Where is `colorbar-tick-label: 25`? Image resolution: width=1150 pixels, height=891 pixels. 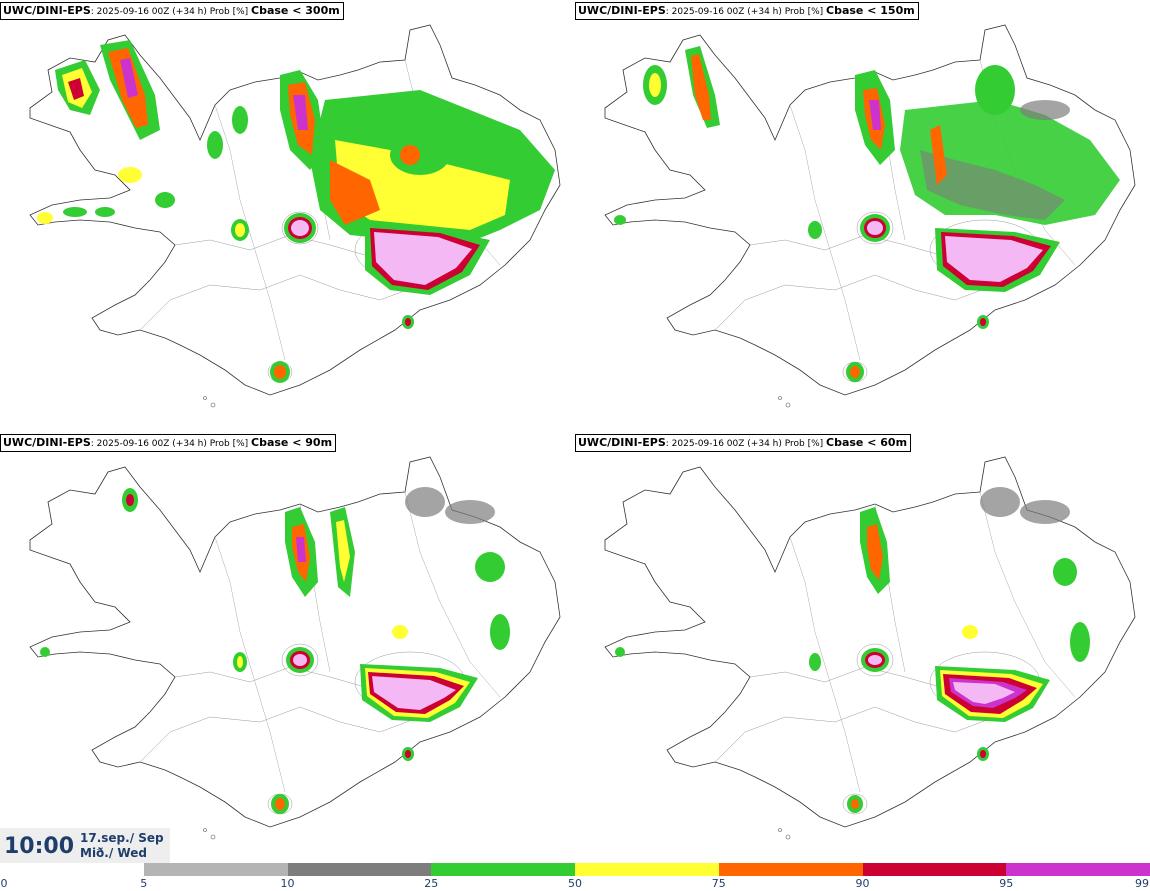
colorbar-tick-label: 25 is located at coordinates (431, 883).